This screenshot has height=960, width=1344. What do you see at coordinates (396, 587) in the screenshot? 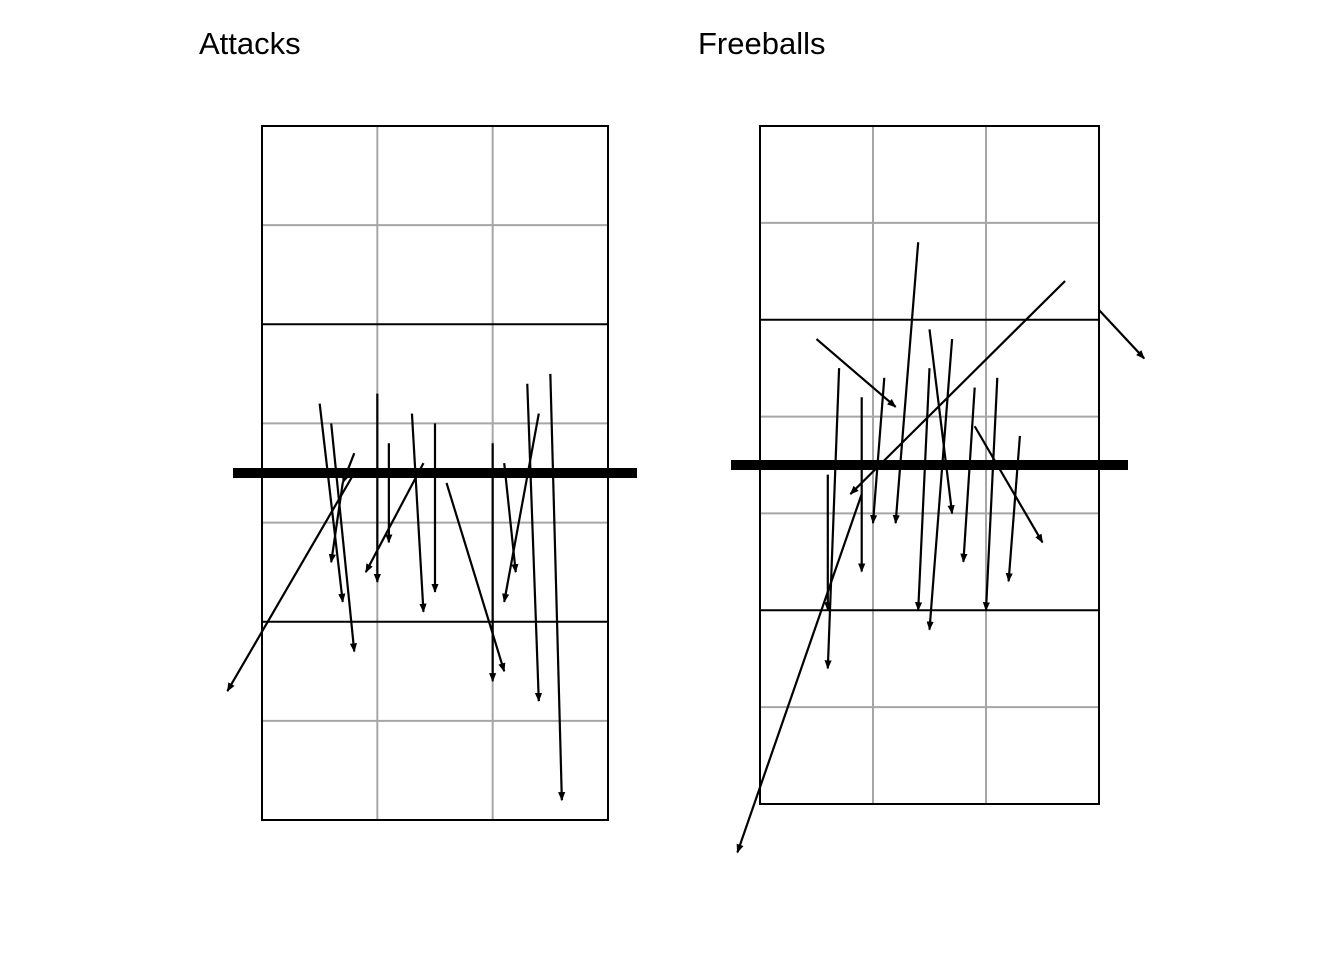
I see `attacks-arrows` at bounding box center [396, 587].